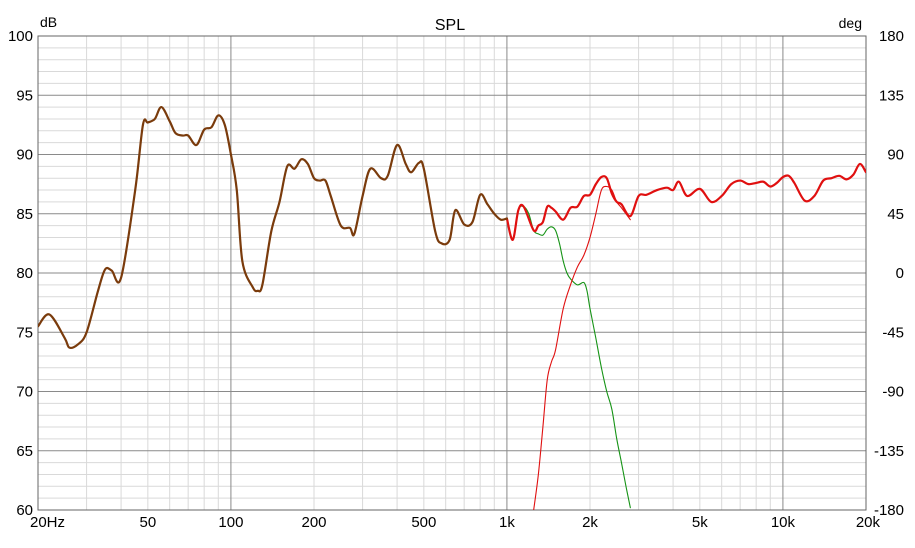 This screenshot has width=915, height=548. I want to click on y-tick-label-right: 135, so click(891, 95).